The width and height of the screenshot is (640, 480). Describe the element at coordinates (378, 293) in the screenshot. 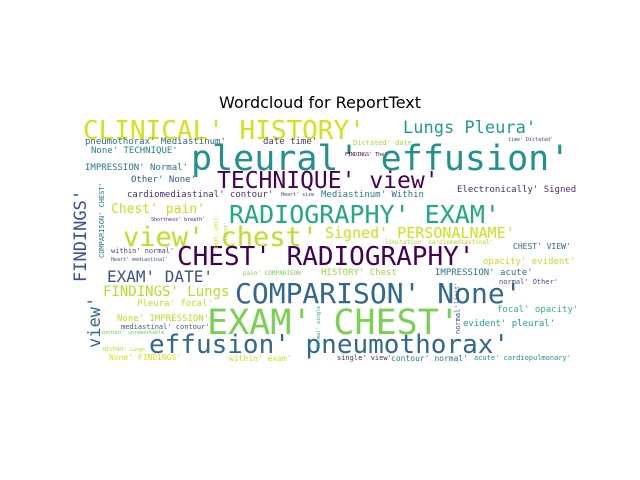

I see `word: COMPARISON' None'` at that location.